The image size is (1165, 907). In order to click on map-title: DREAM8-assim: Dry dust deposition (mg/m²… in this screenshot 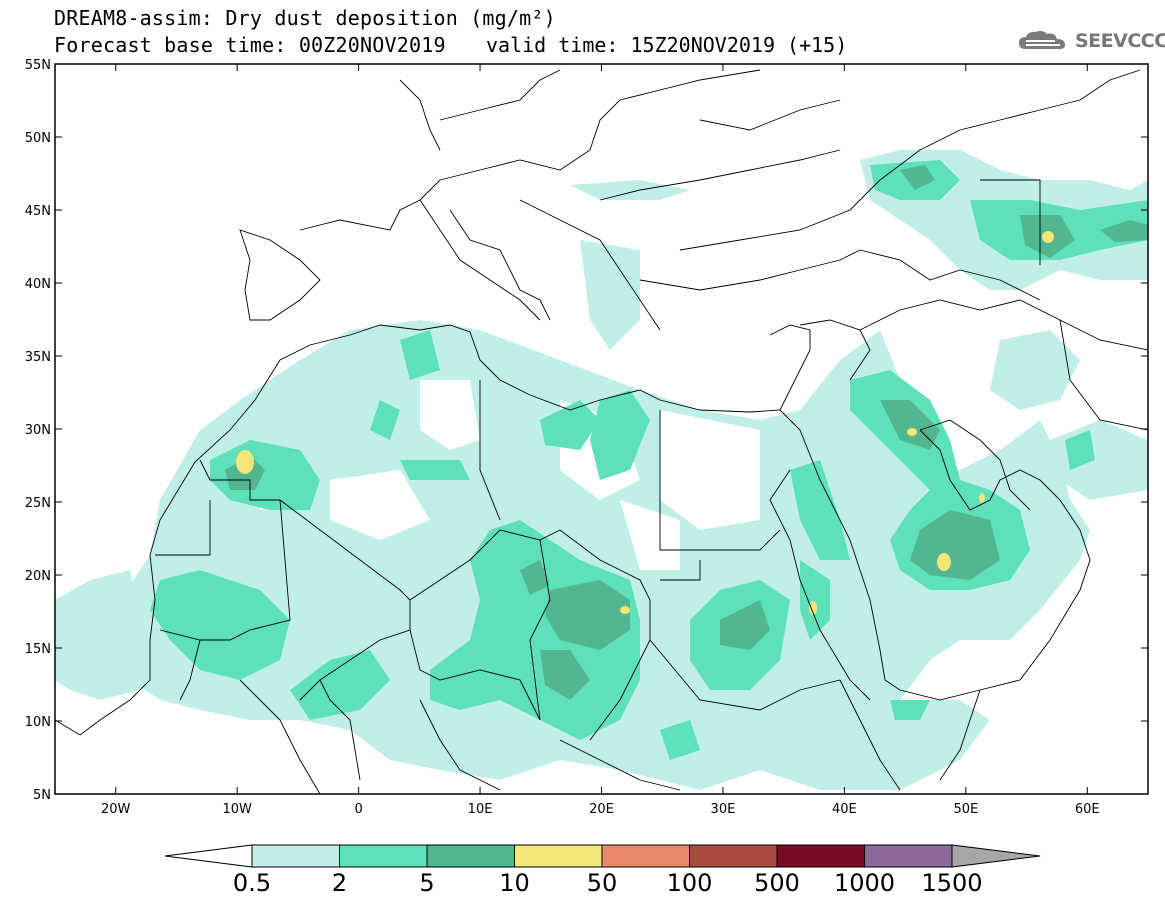, I will do `click(305, 18)`.